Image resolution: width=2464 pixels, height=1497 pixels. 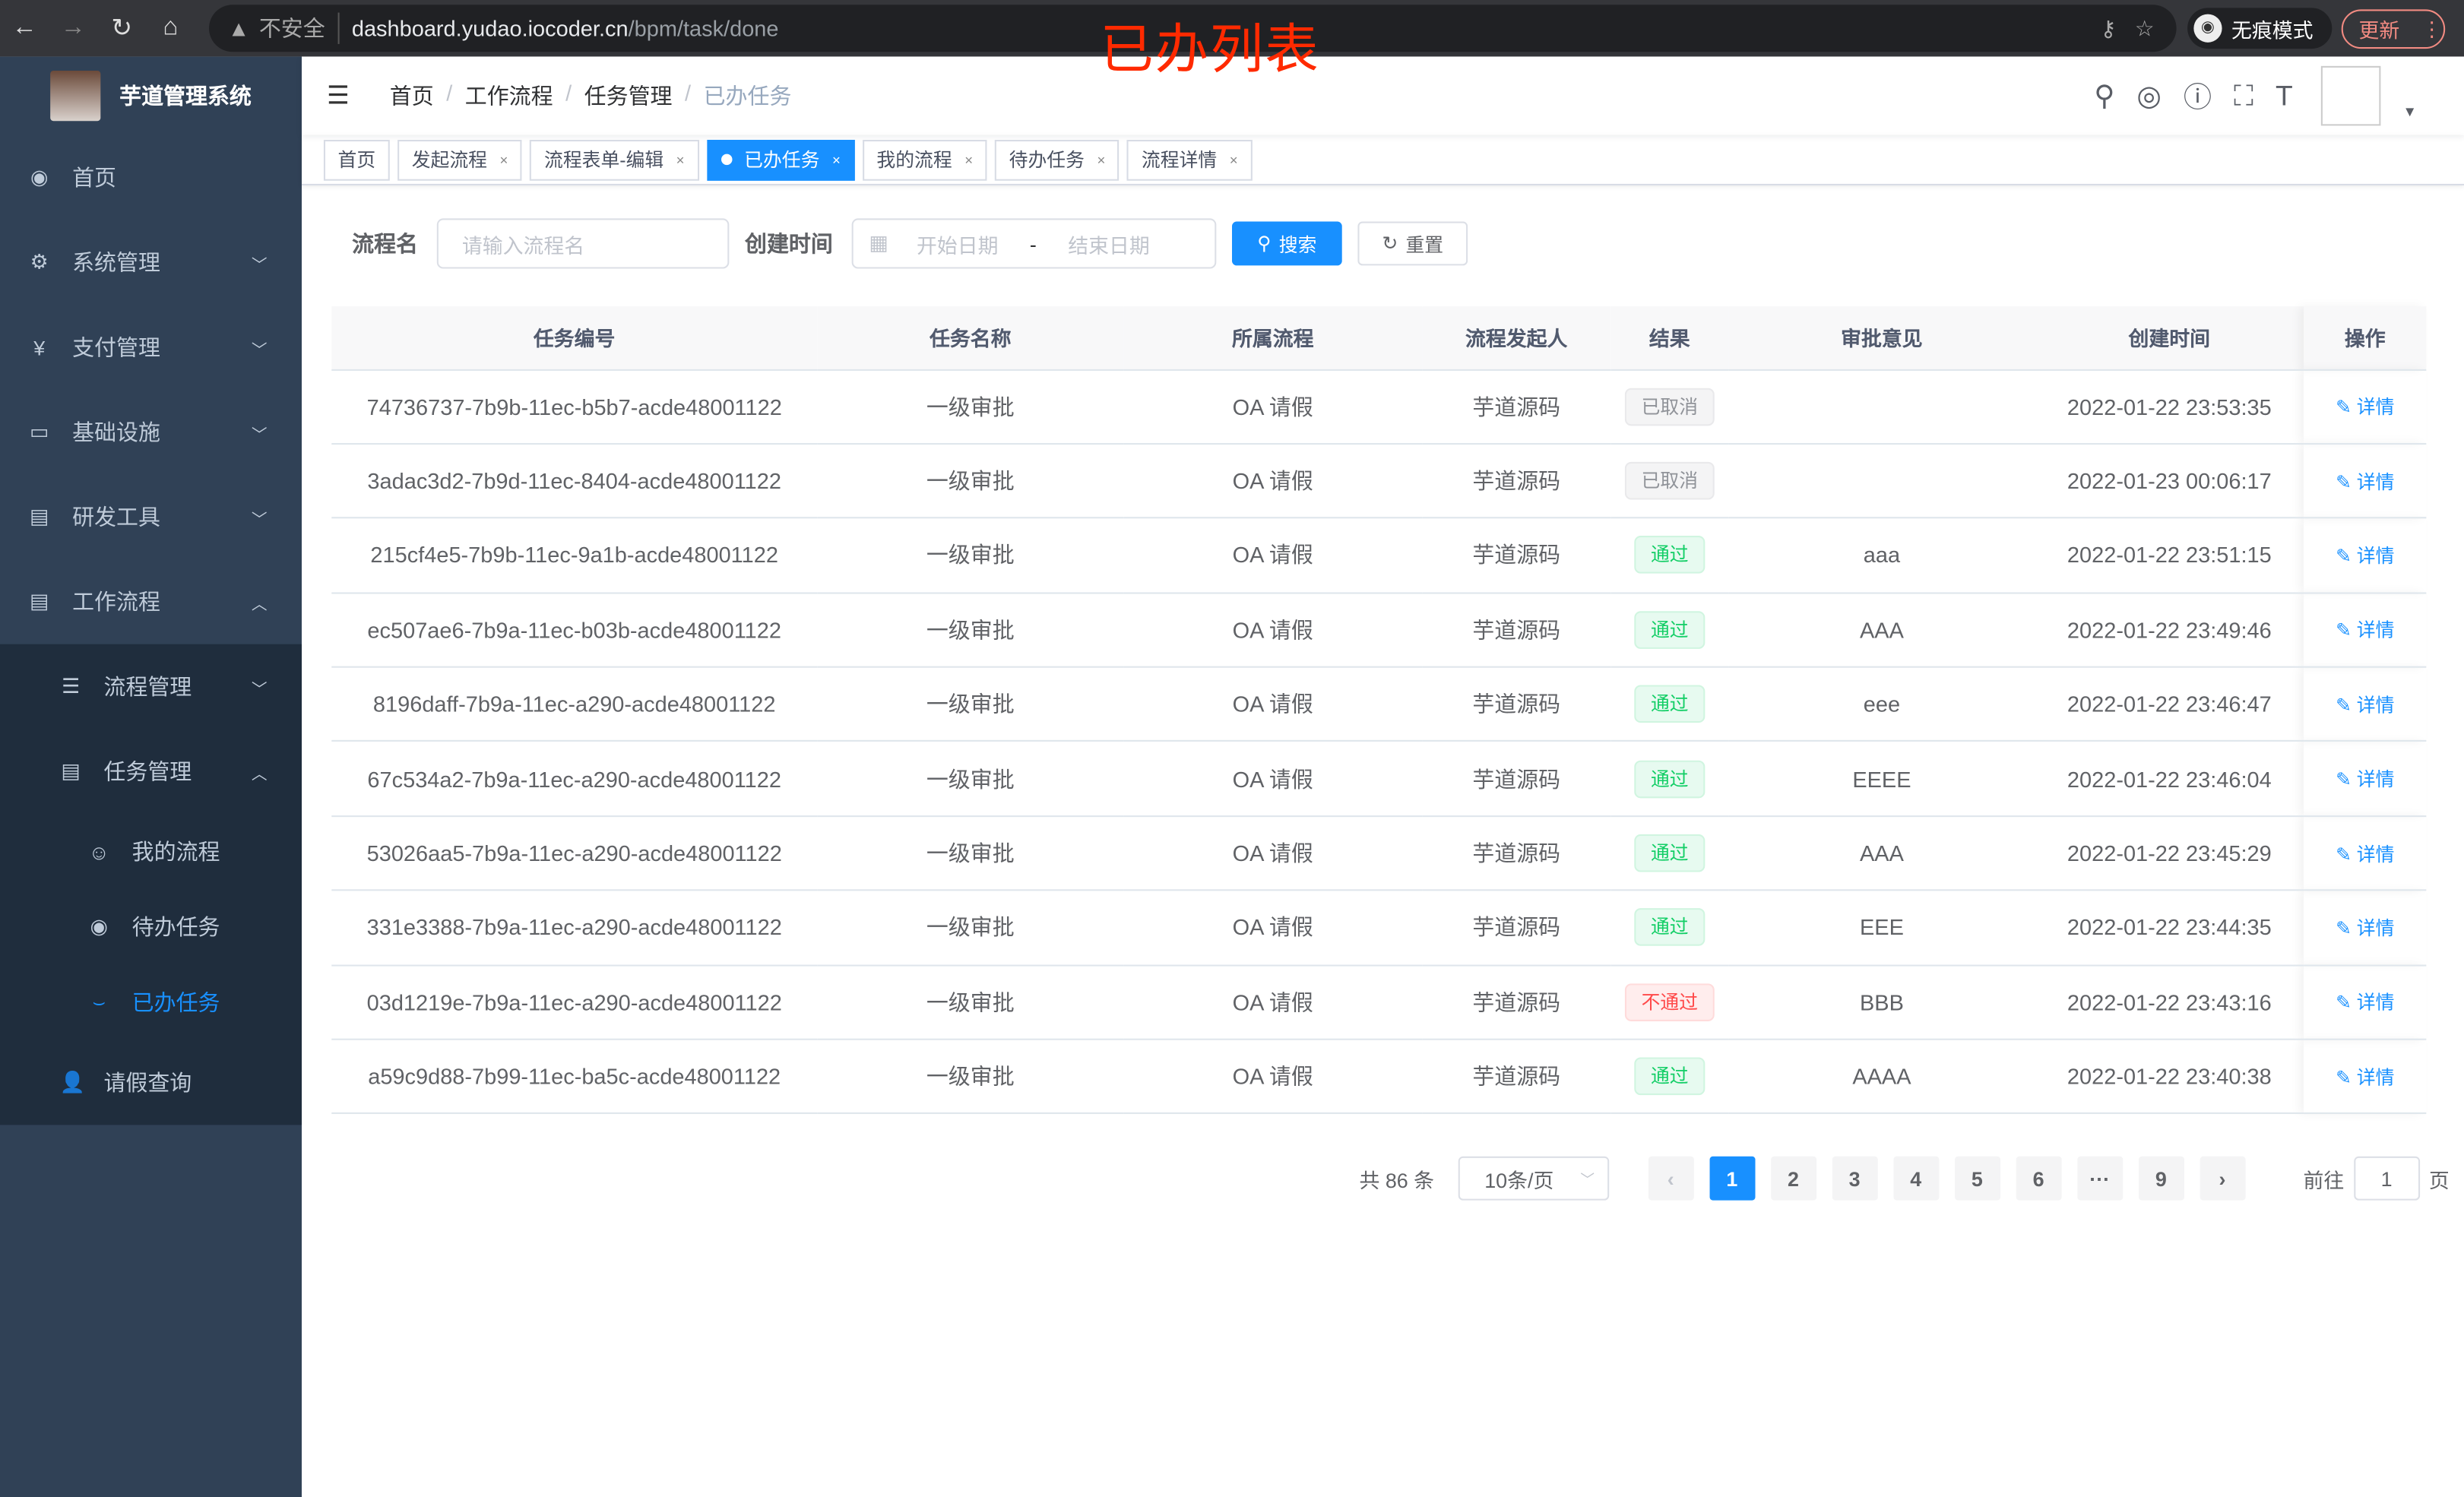 What do you see at coordinates (2144, 27) in the screenshot?
I see `star-icon: ☆` at bounding box center [2144, 27].